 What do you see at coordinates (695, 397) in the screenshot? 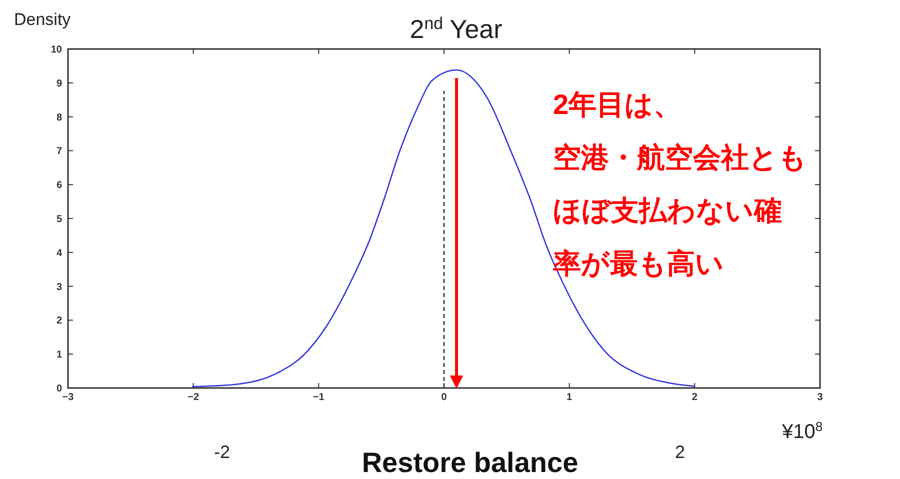
I see `x-tick-label: 2` at bounding box center [695, 397].